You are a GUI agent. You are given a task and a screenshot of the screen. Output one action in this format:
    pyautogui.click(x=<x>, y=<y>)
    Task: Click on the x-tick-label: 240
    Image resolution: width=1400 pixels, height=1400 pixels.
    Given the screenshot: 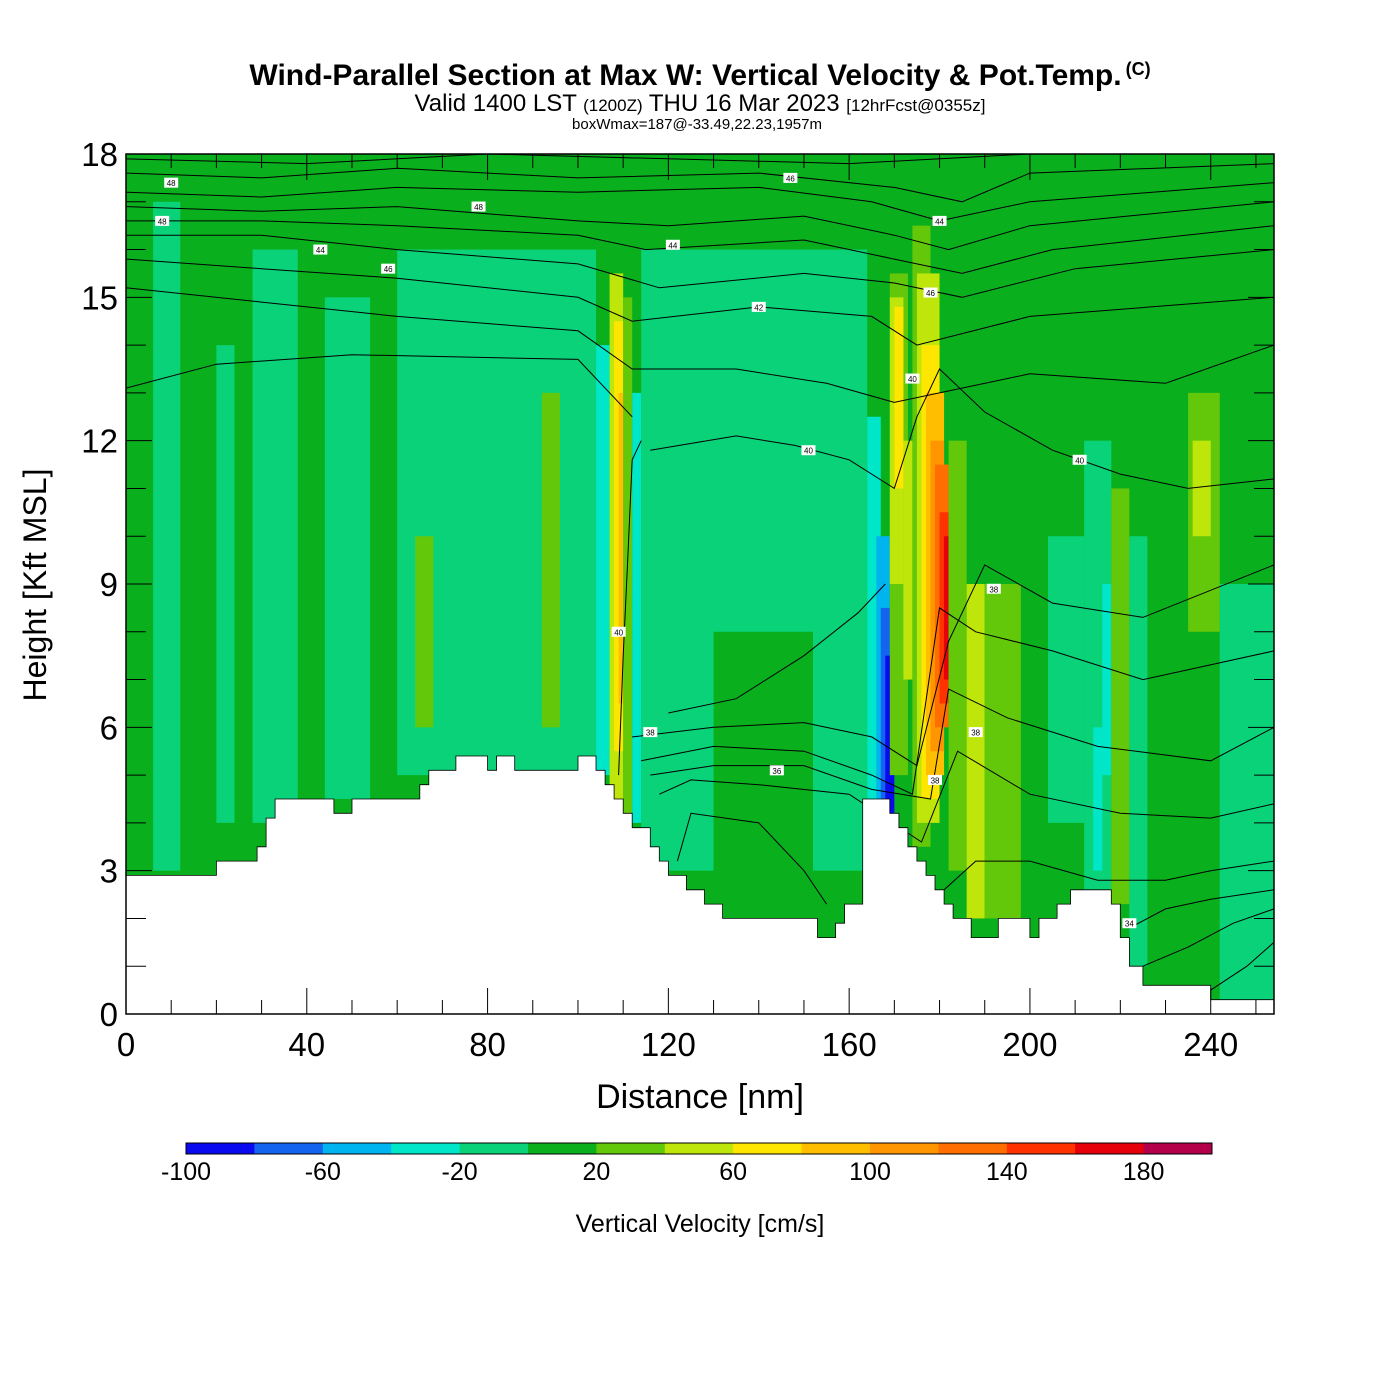 What is the action you would take?
    pyautogui.click(x=1210, y=1044)
    